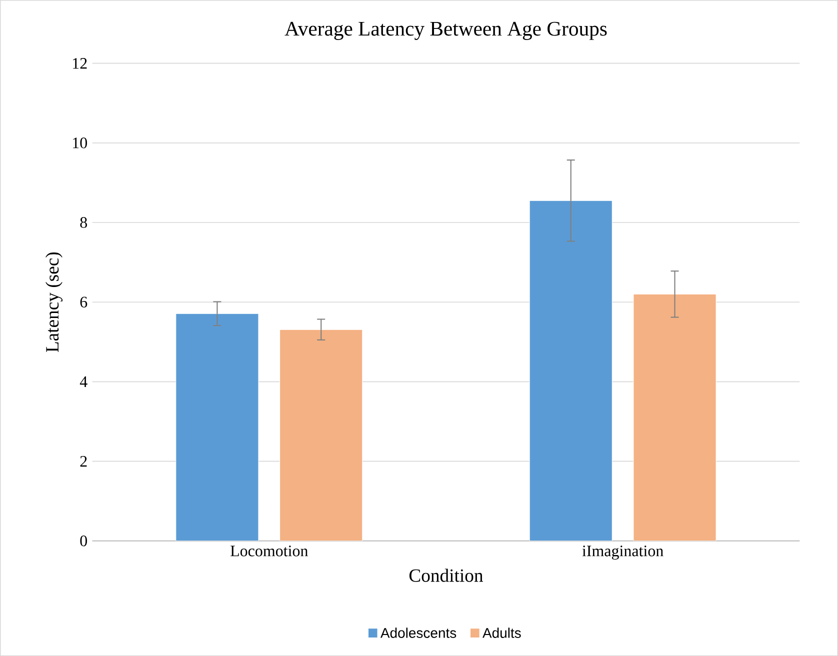  Describe the element at coordinates (83, 222) in the screenshot. I see `y-tick-label: 8` at that location.